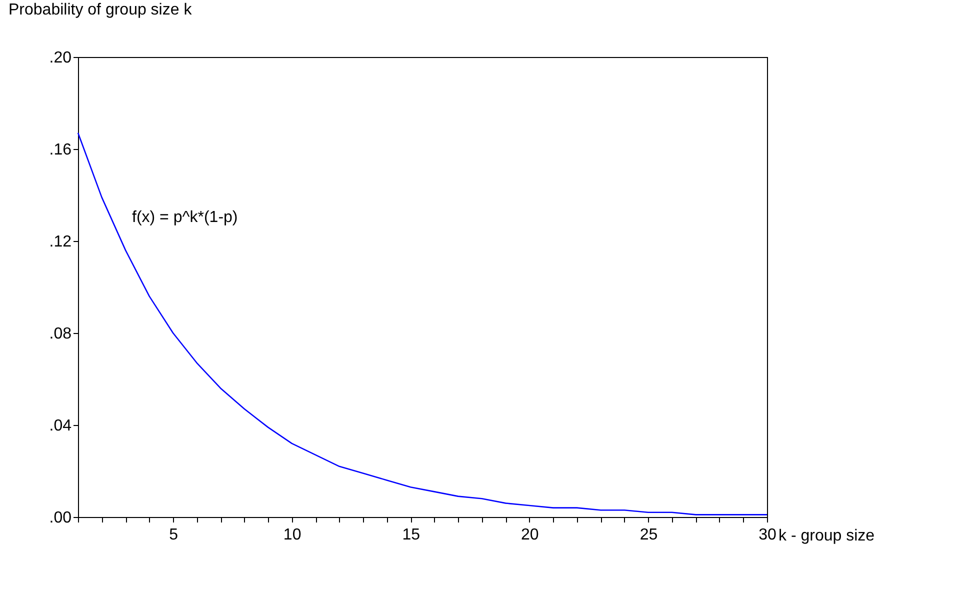 The height and width of the screenshot is (593, 956). Describe the element at coordinates (173, 535) in the screenshot. I see `x-tick-label: 5` at that location.